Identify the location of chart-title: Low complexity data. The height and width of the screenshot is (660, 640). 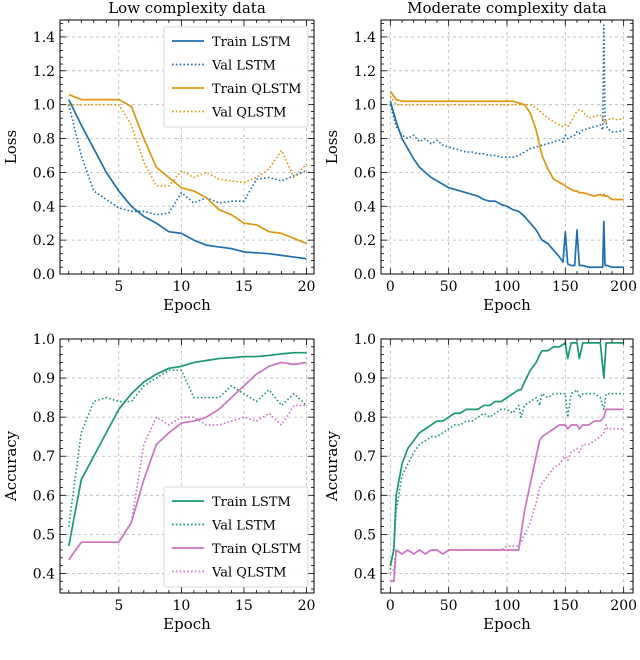
(187, 8).